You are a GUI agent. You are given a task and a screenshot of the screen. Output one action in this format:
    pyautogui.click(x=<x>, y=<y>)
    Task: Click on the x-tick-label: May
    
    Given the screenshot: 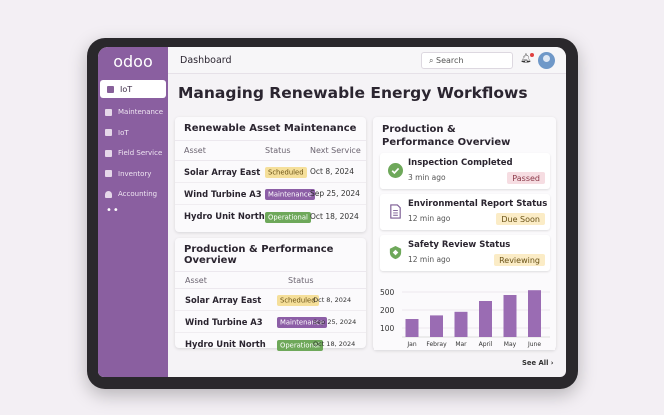 What is the action you would take?
    pyautogui.click(x=510, y=344)
    